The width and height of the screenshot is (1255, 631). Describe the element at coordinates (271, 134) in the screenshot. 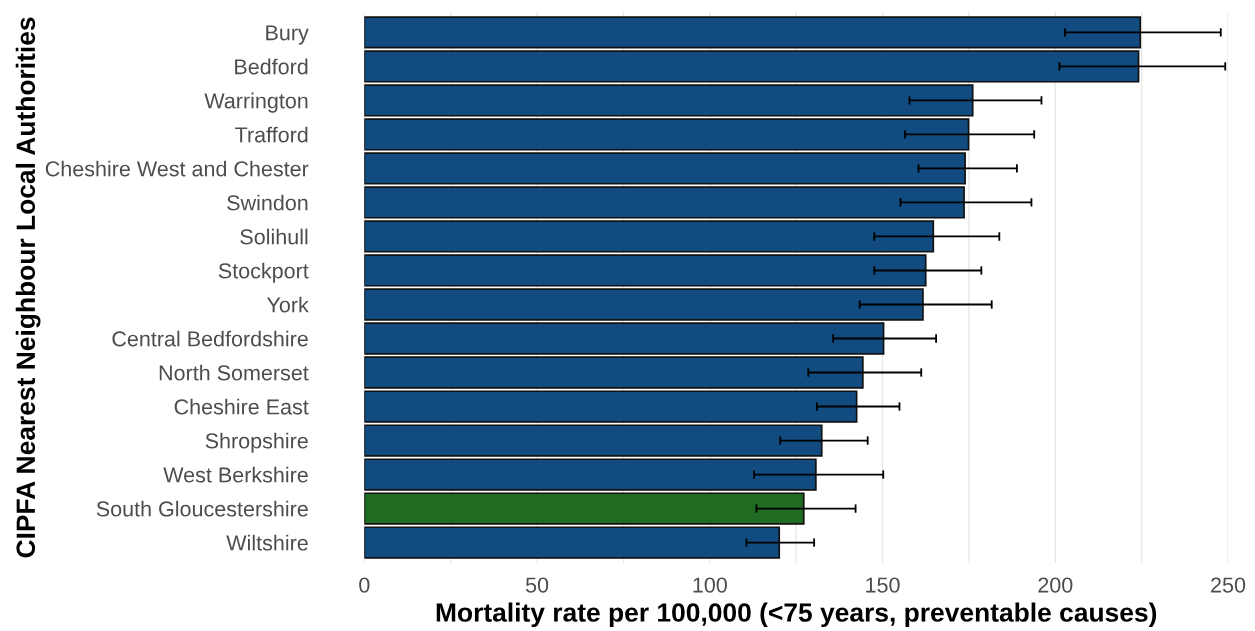

I see `y-tick-label: Trafford` at that location.